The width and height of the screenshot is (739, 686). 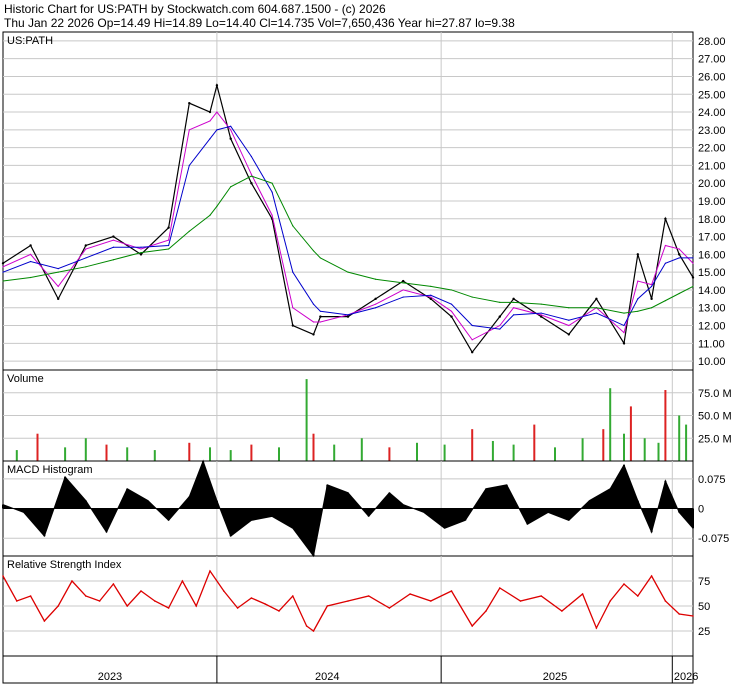 What do you see at coordinates (712, 220) in the screenshot?
I see `price-tick-label: 18.00` at bounding box center [712, 220].